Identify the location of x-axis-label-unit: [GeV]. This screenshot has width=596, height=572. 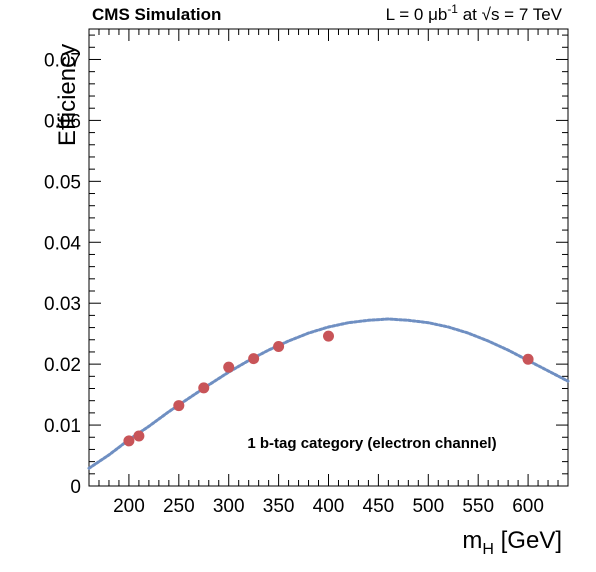
(528, 540).